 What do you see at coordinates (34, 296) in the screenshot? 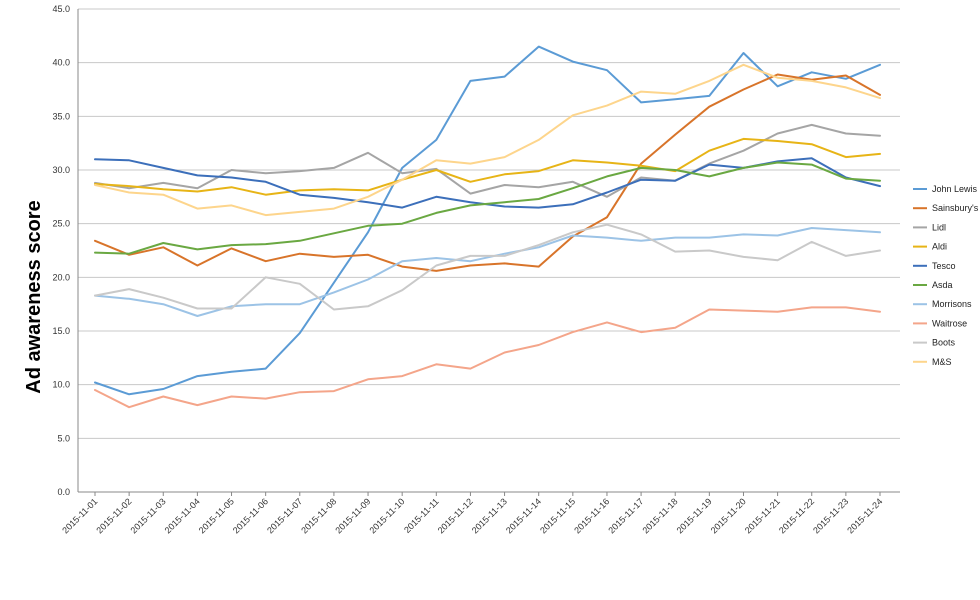
I see `y-axis-label: Ad awareness score` at bounding box center [34, 296].